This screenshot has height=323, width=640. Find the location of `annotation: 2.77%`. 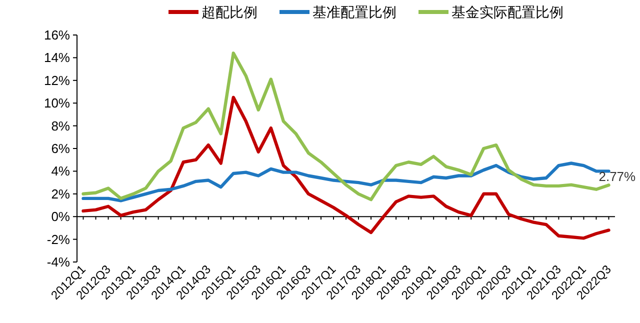

annotation: 2.77% is located at coordinates (617, 176).